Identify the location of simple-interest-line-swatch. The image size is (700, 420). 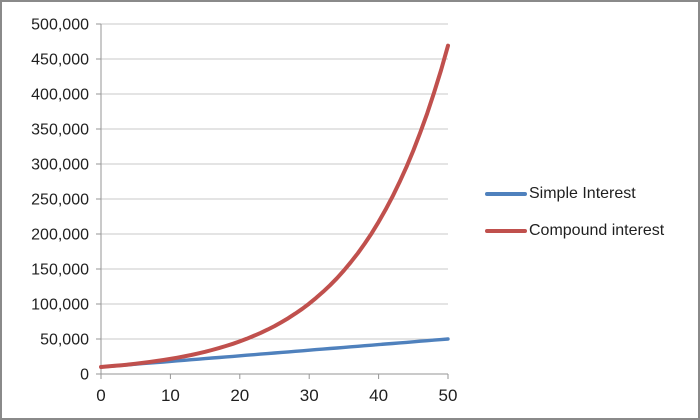
(506, 194).